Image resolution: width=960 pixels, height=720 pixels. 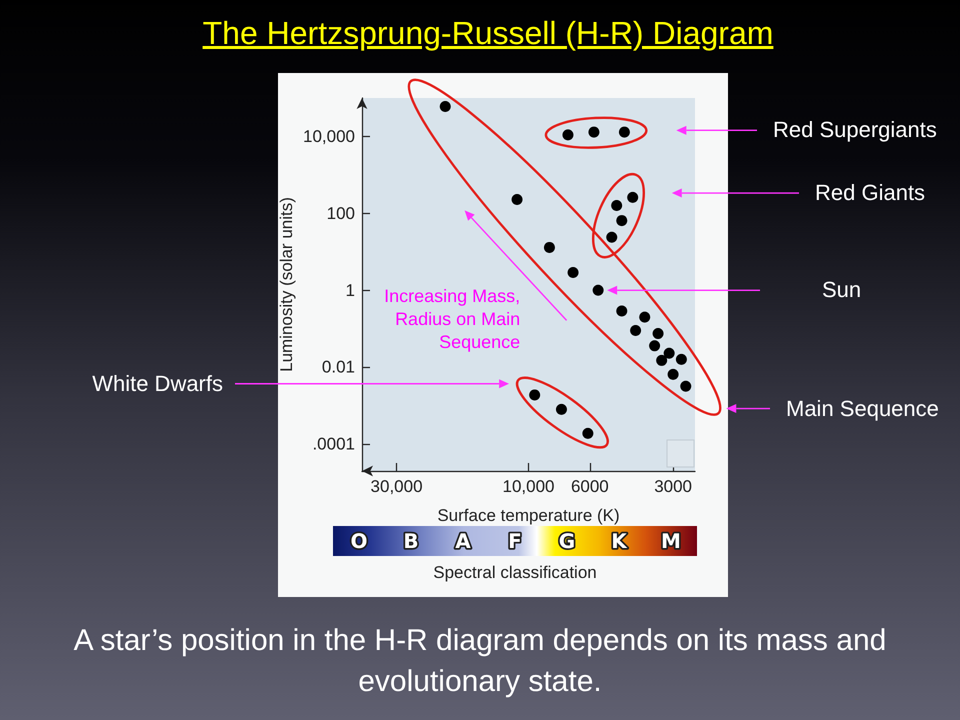 What do you see at coordinates (671, 541) in the screenshot?
I see `text: M` at bounding box center [671, 541].